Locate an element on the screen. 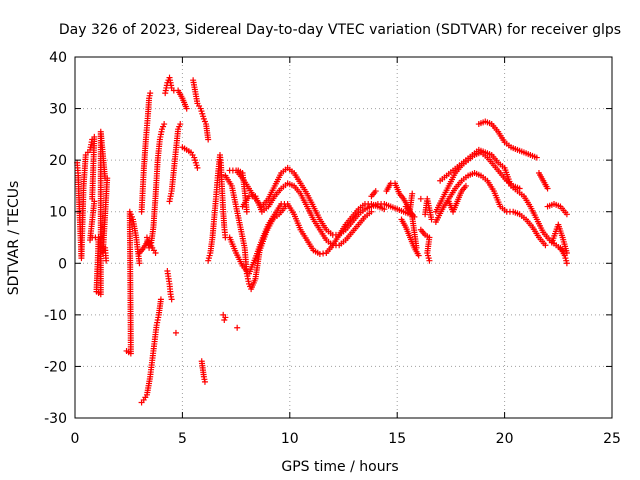  x-tick-label: 25 is located at coordinates (612, 439).